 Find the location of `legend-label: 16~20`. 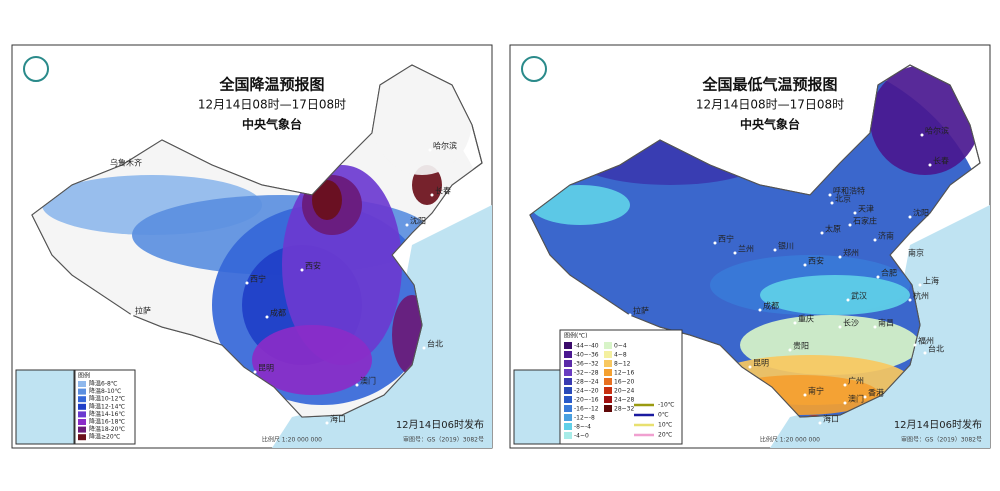

legend-label: 16~20 is located at coordinates (624, 382).